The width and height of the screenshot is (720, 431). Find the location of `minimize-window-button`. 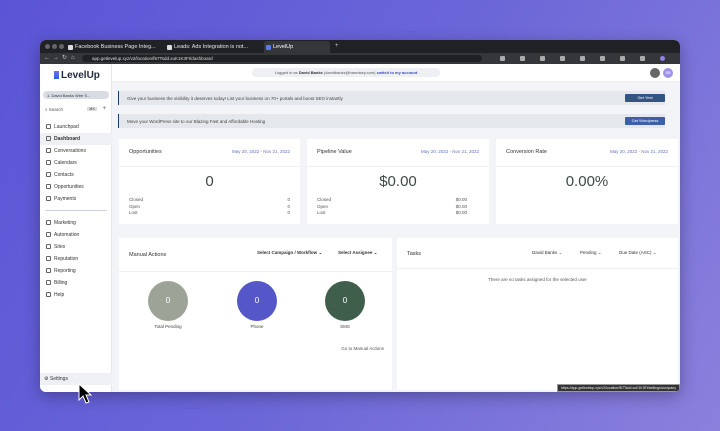

minimize-window-button is located at coordinates (54, 46).